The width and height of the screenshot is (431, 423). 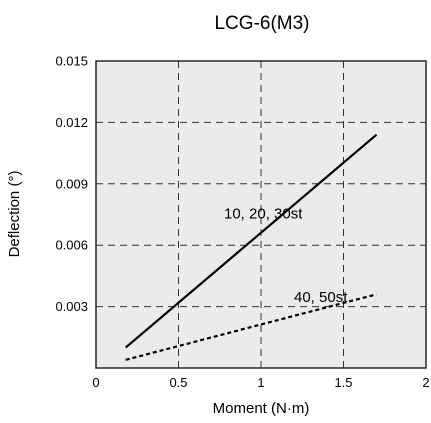 What do you see at coordinates (261, 408) in the screenshot?
I see `x-axis-label: Moment (N·m)` at bounding box center [261, 408].